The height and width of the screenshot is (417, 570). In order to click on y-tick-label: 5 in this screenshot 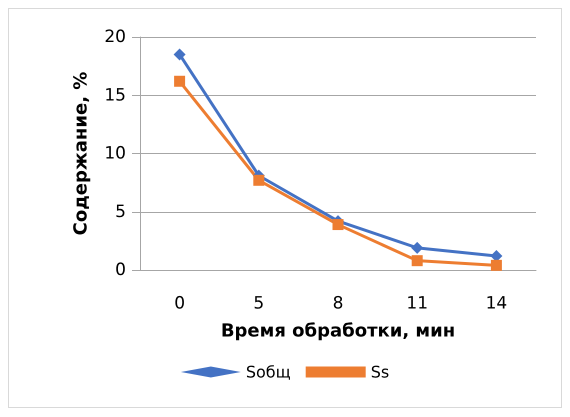, I will do `click(120, 212)`.